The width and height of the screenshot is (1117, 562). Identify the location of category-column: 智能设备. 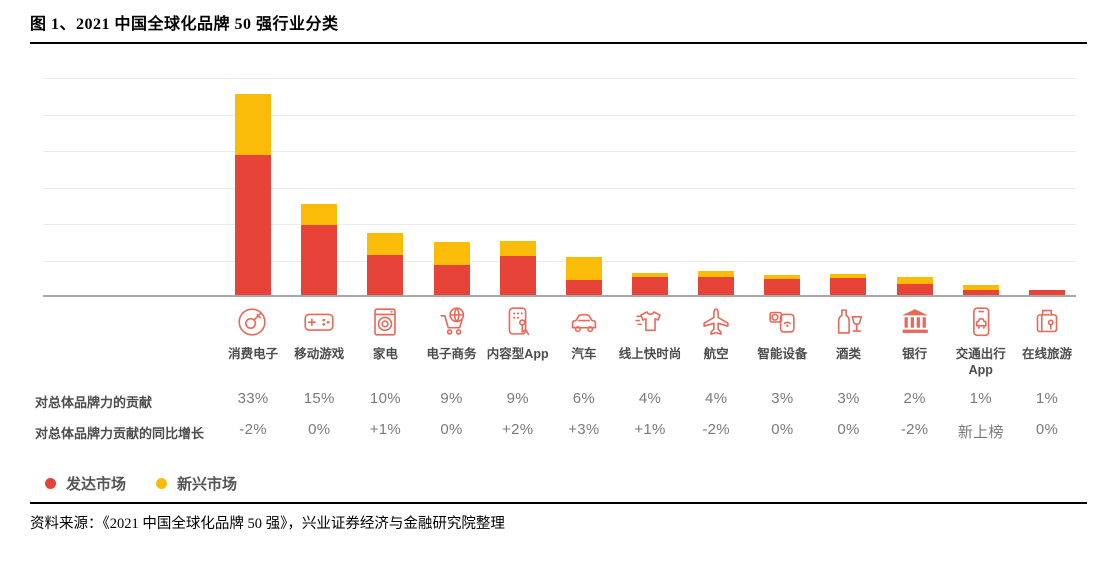
(782, 340).